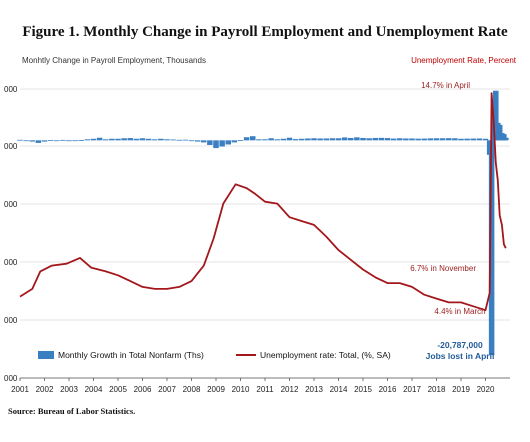 This screenshot has width=530, height=442. What do you see at coordinates (192, 389) in the screenshot?
I see `x-tick-label: 2008` at bounding box center [192, 389].